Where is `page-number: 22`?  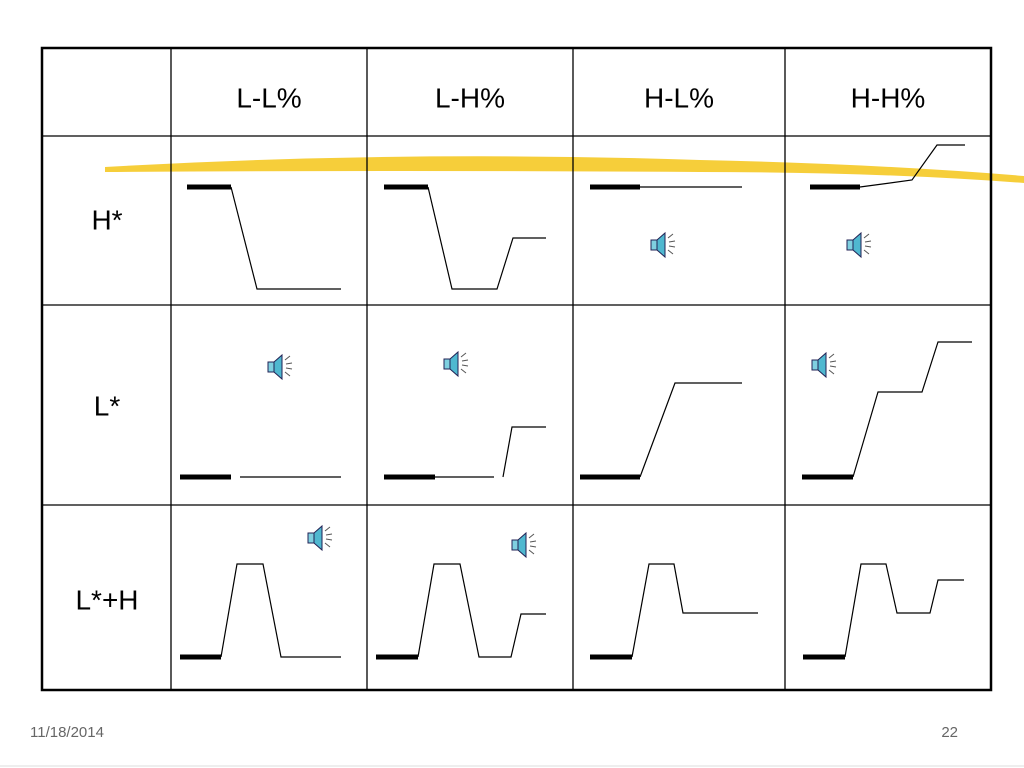
page-number: 22 is located at coordinates (949, 732).